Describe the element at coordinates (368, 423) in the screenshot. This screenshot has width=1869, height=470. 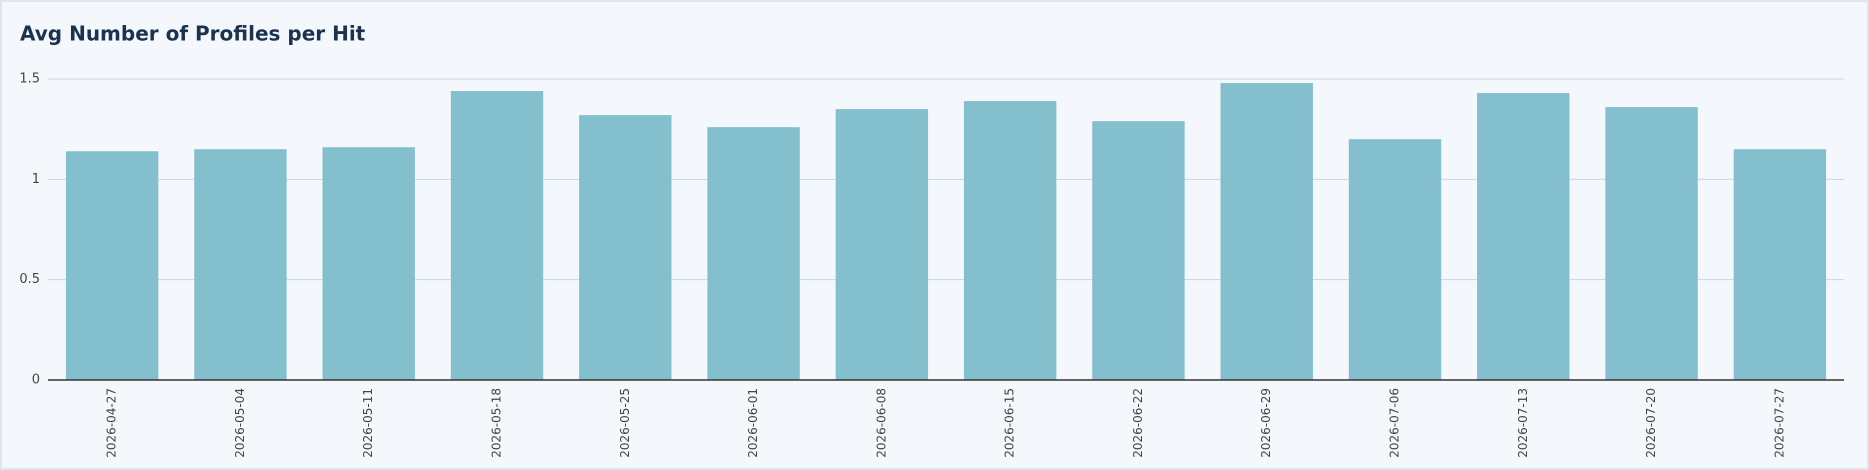
I see `x-tick-label: 2026-05-11` at that location.